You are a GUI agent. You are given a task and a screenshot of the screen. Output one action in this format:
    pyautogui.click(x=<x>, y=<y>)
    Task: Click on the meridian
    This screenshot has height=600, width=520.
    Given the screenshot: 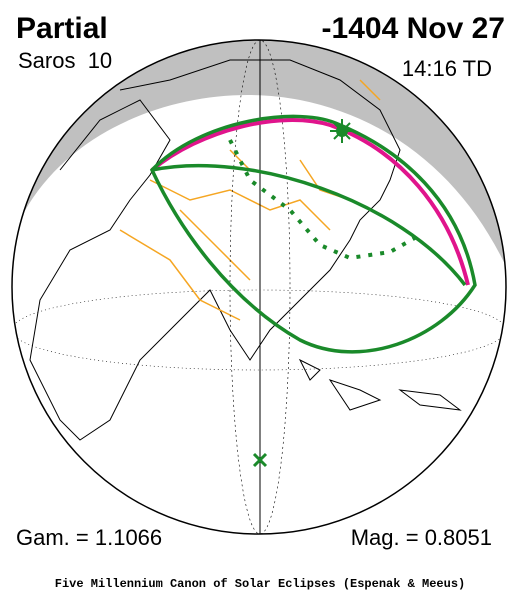 What is the action you would take?
    pyautogui.click(x=260, y=287)
    